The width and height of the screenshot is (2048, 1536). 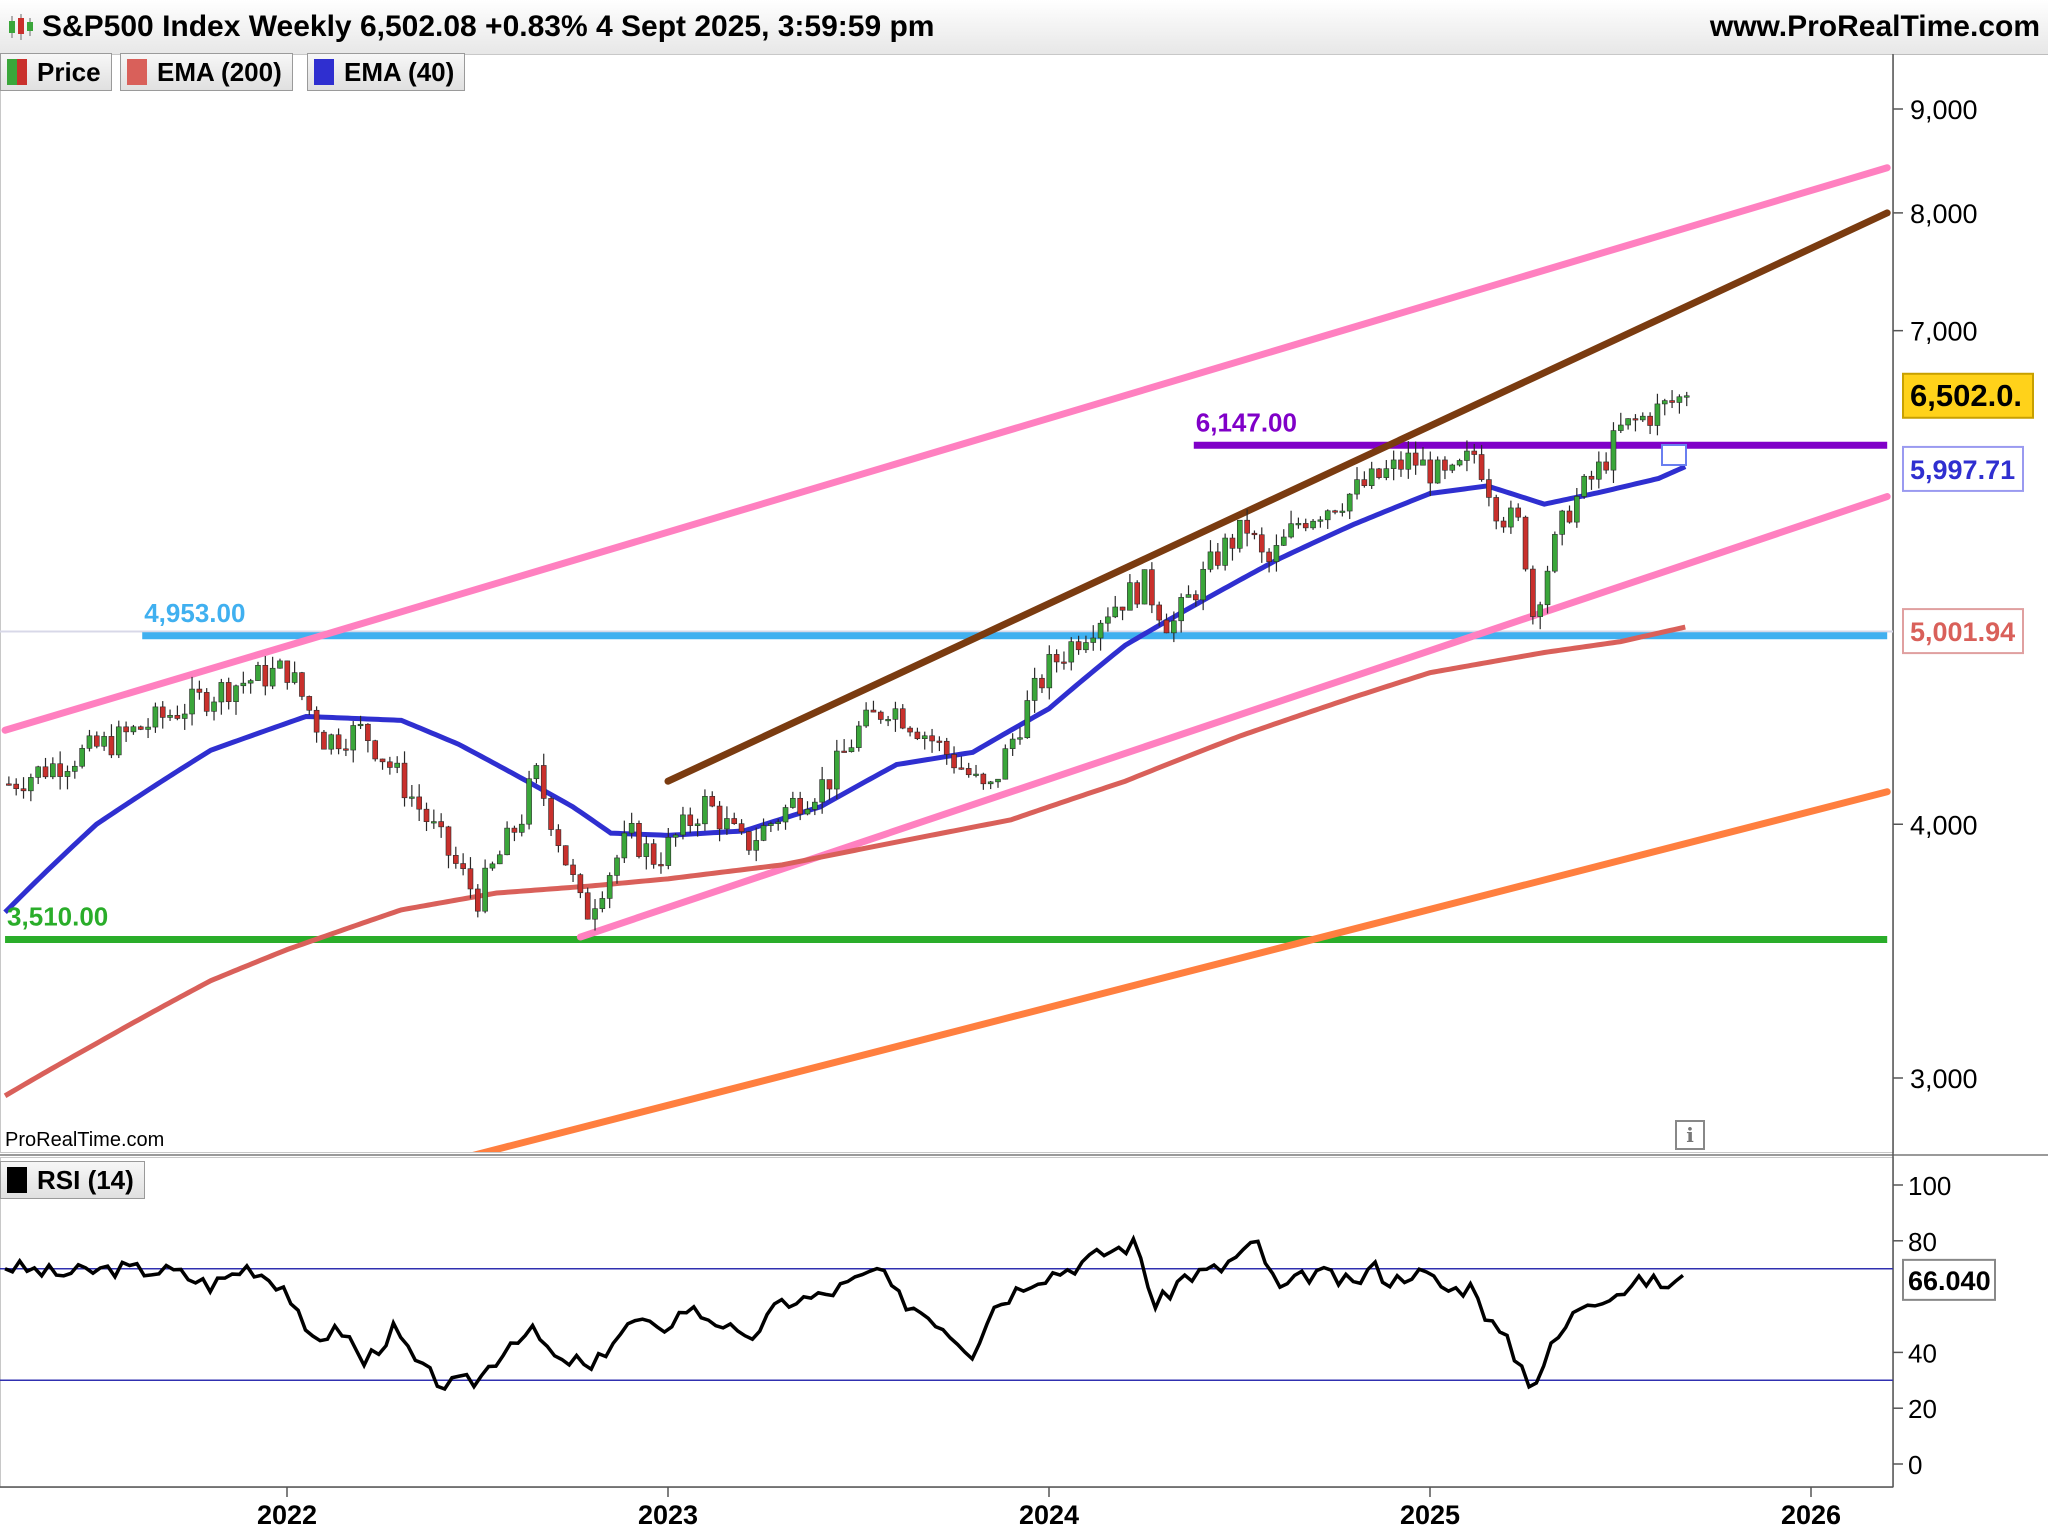 I want to click on legend-price: Price, so click(x=56, y=72).